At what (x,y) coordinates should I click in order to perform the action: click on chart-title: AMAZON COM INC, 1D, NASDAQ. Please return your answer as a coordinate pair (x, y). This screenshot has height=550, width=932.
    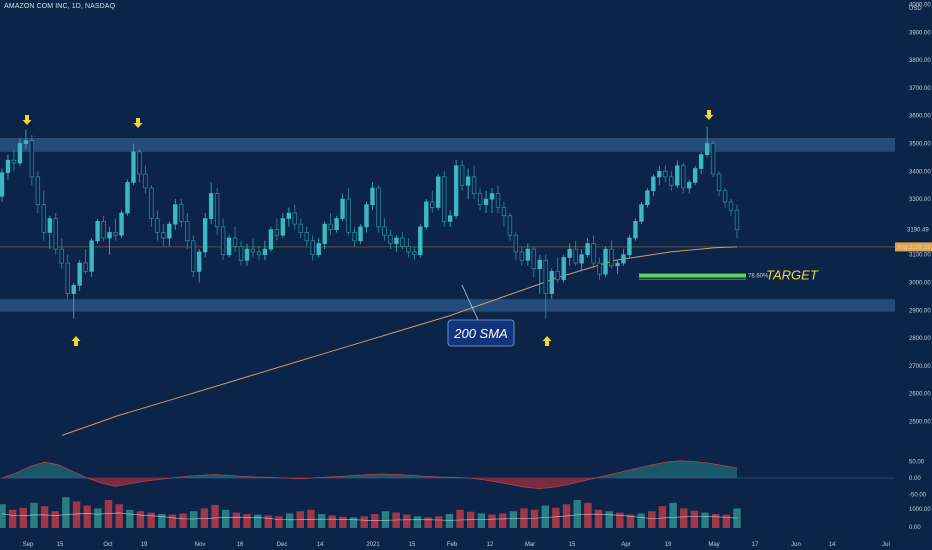
    Looking at the image, I should click on (60, 6).